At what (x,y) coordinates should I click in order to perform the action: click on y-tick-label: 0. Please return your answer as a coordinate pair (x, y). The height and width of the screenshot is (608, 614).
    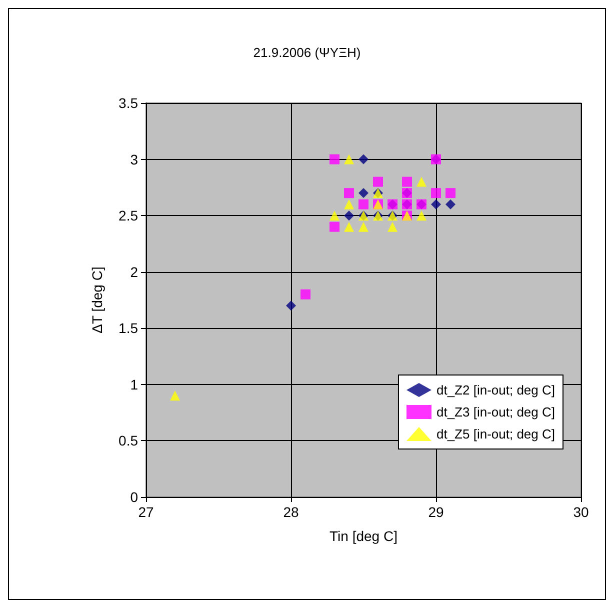
    Looking at the image, I should click on (134, 497).